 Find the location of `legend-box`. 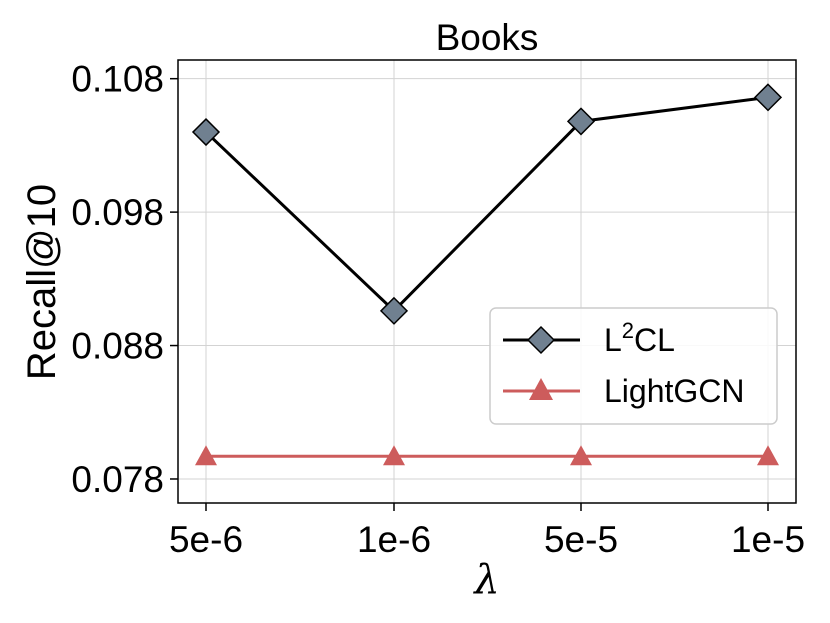

legend-box is located at coordinates (633, 366).